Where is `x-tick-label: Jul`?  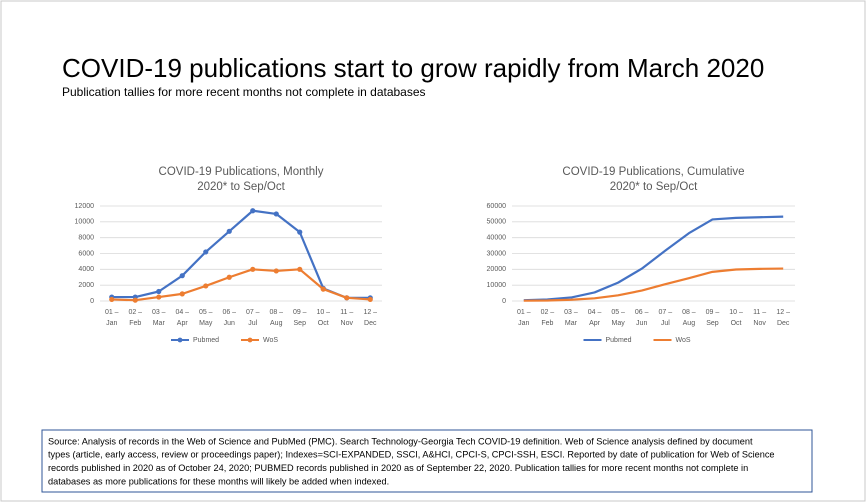
x-tick-label: Jul is located at coordinates (665, 323).